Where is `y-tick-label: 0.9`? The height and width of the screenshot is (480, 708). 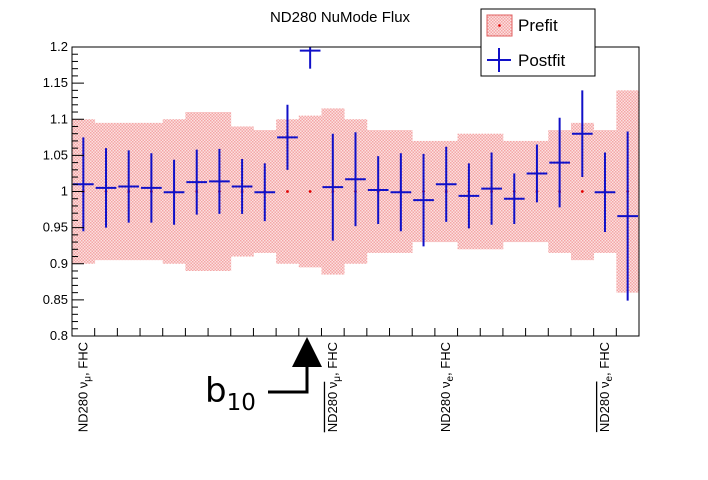 y-tick-label: 0.9 is located at coordinates (59, 263).